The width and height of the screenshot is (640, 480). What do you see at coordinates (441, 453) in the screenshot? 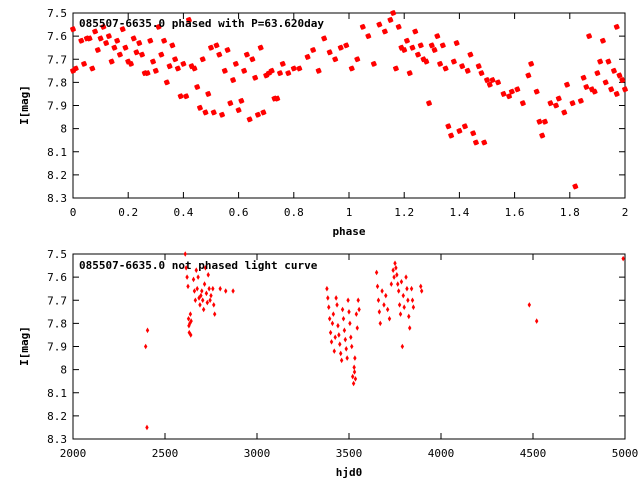
I see `x-tick-label: 4000` at bounding box center [441, 453].